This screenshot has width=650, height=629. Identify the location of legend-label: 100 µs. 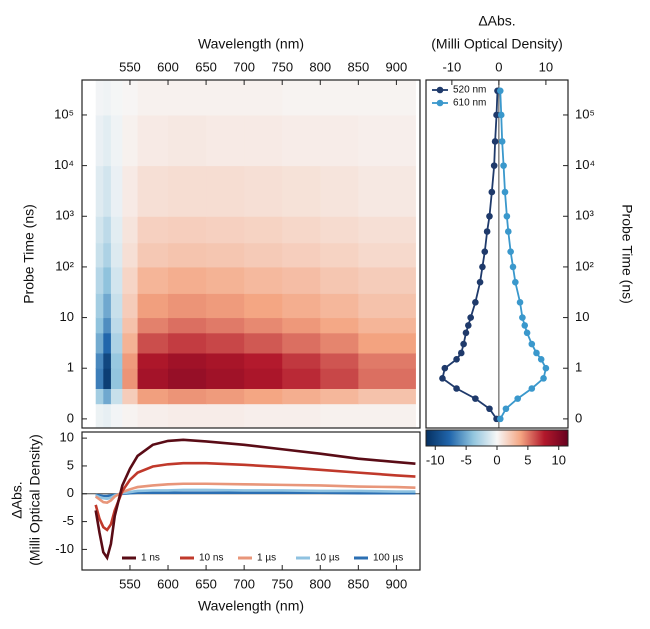
(388, 558).